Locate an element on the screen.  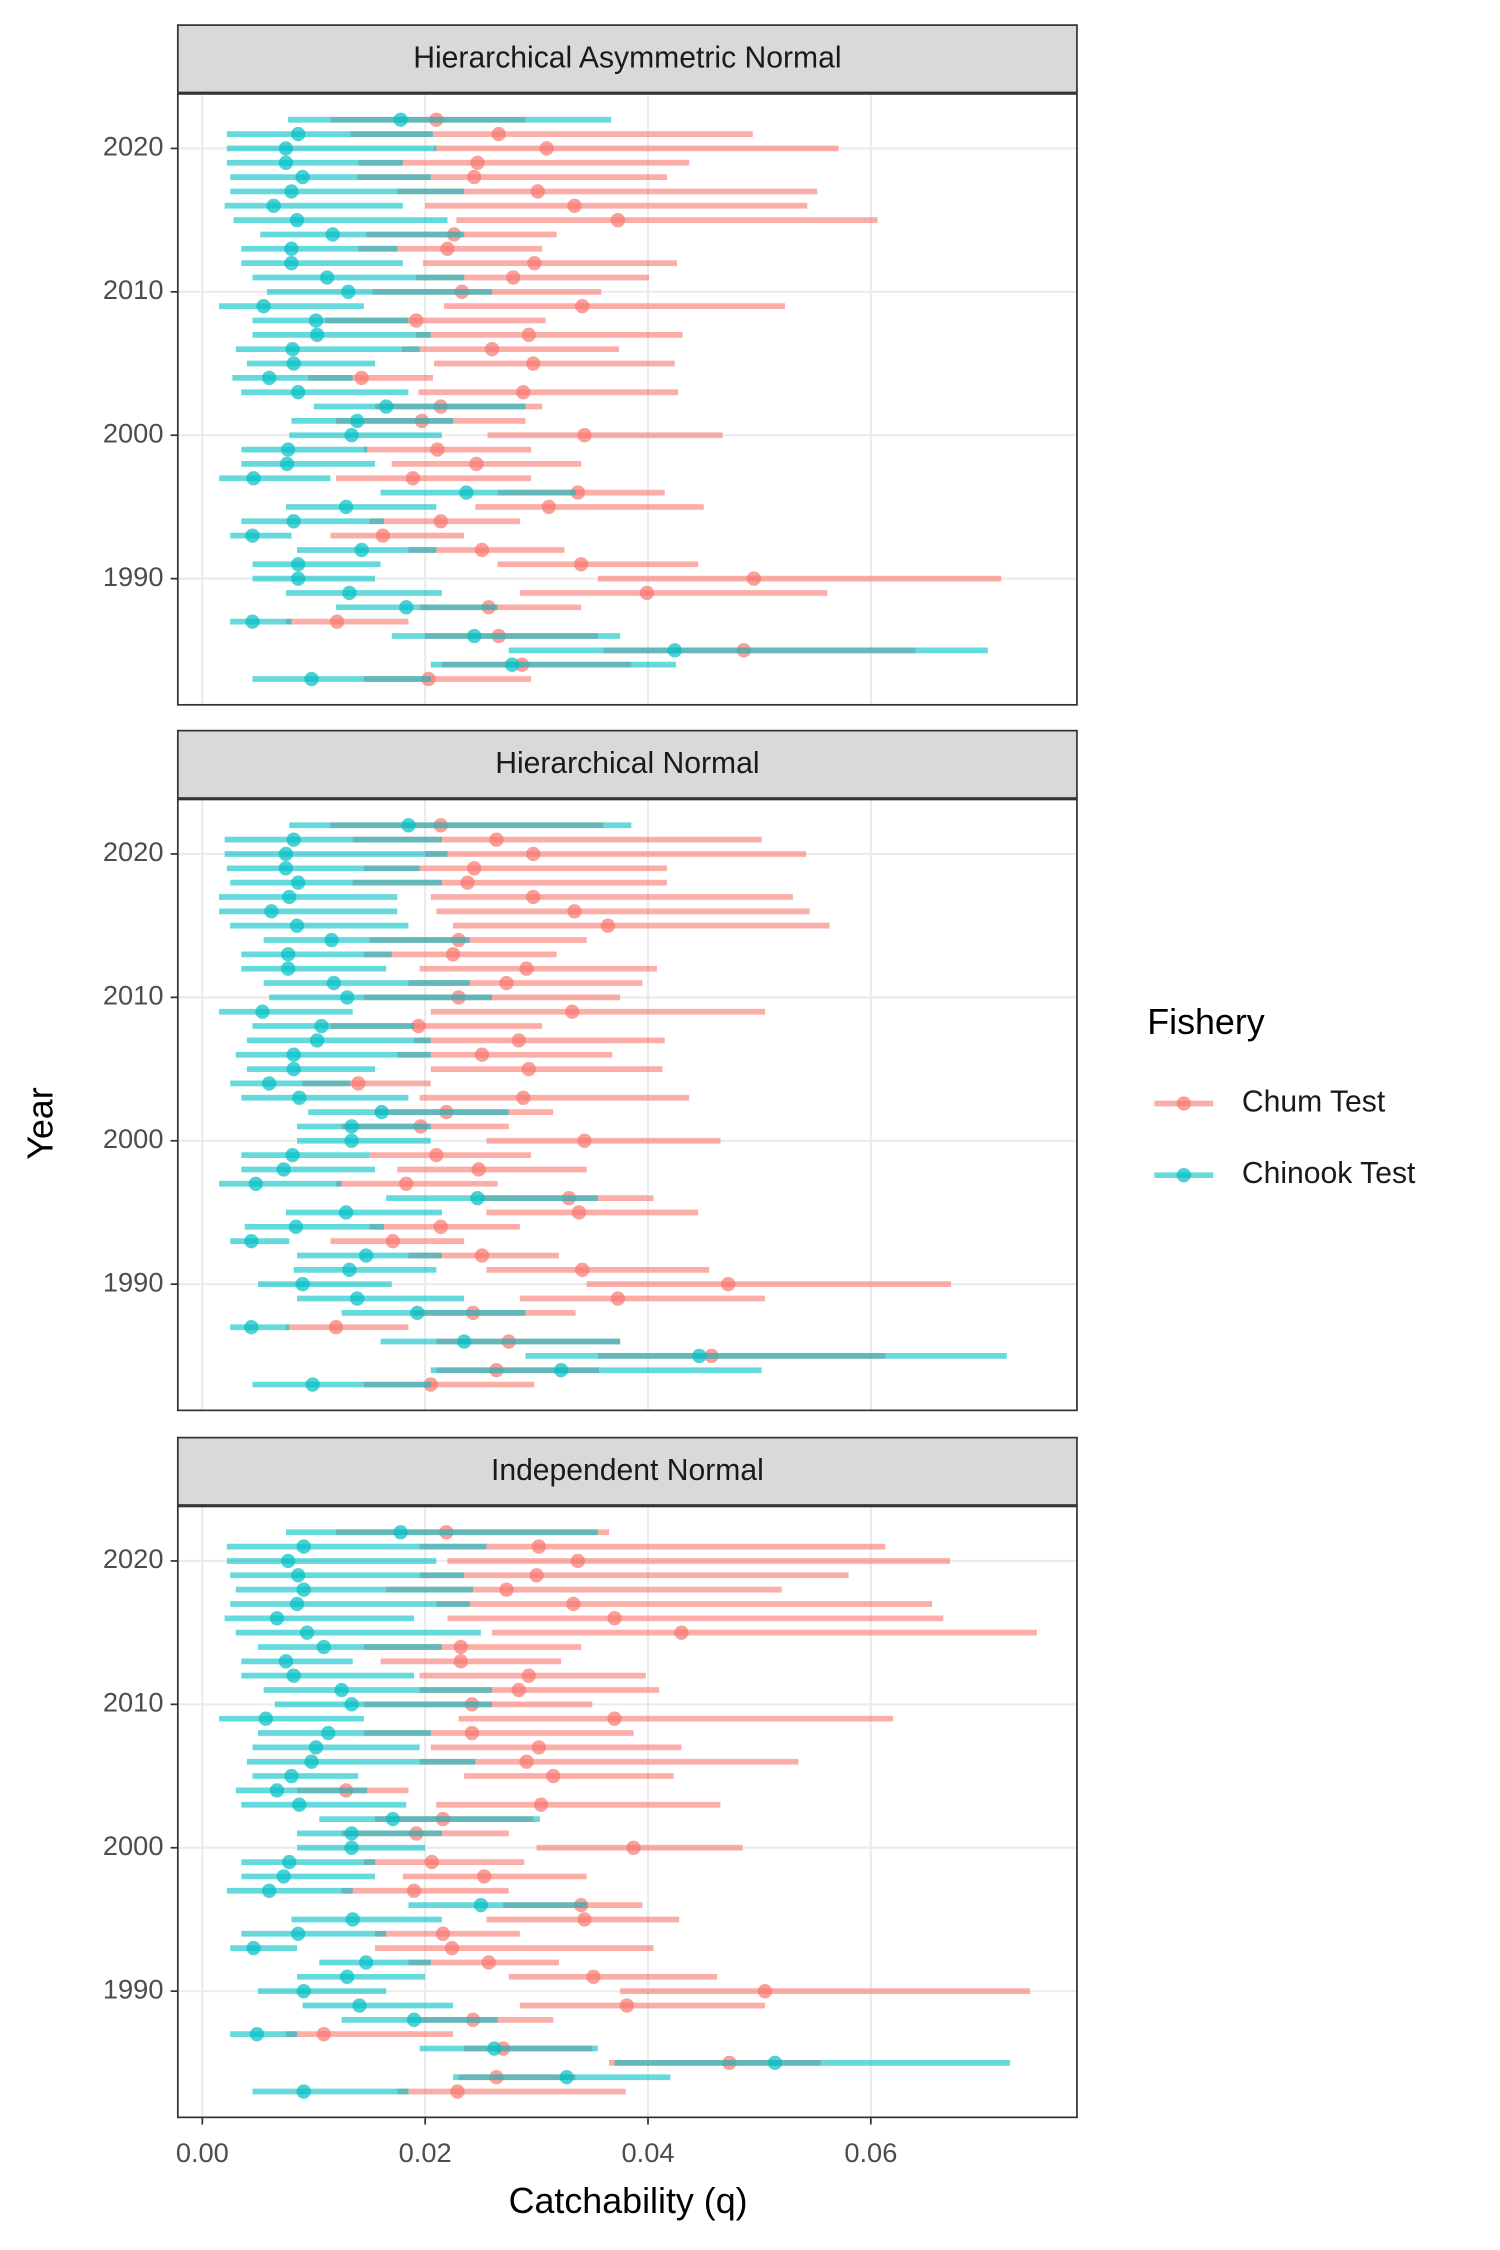
y-tick-label: 2010 is located at coordinates (133, 289).